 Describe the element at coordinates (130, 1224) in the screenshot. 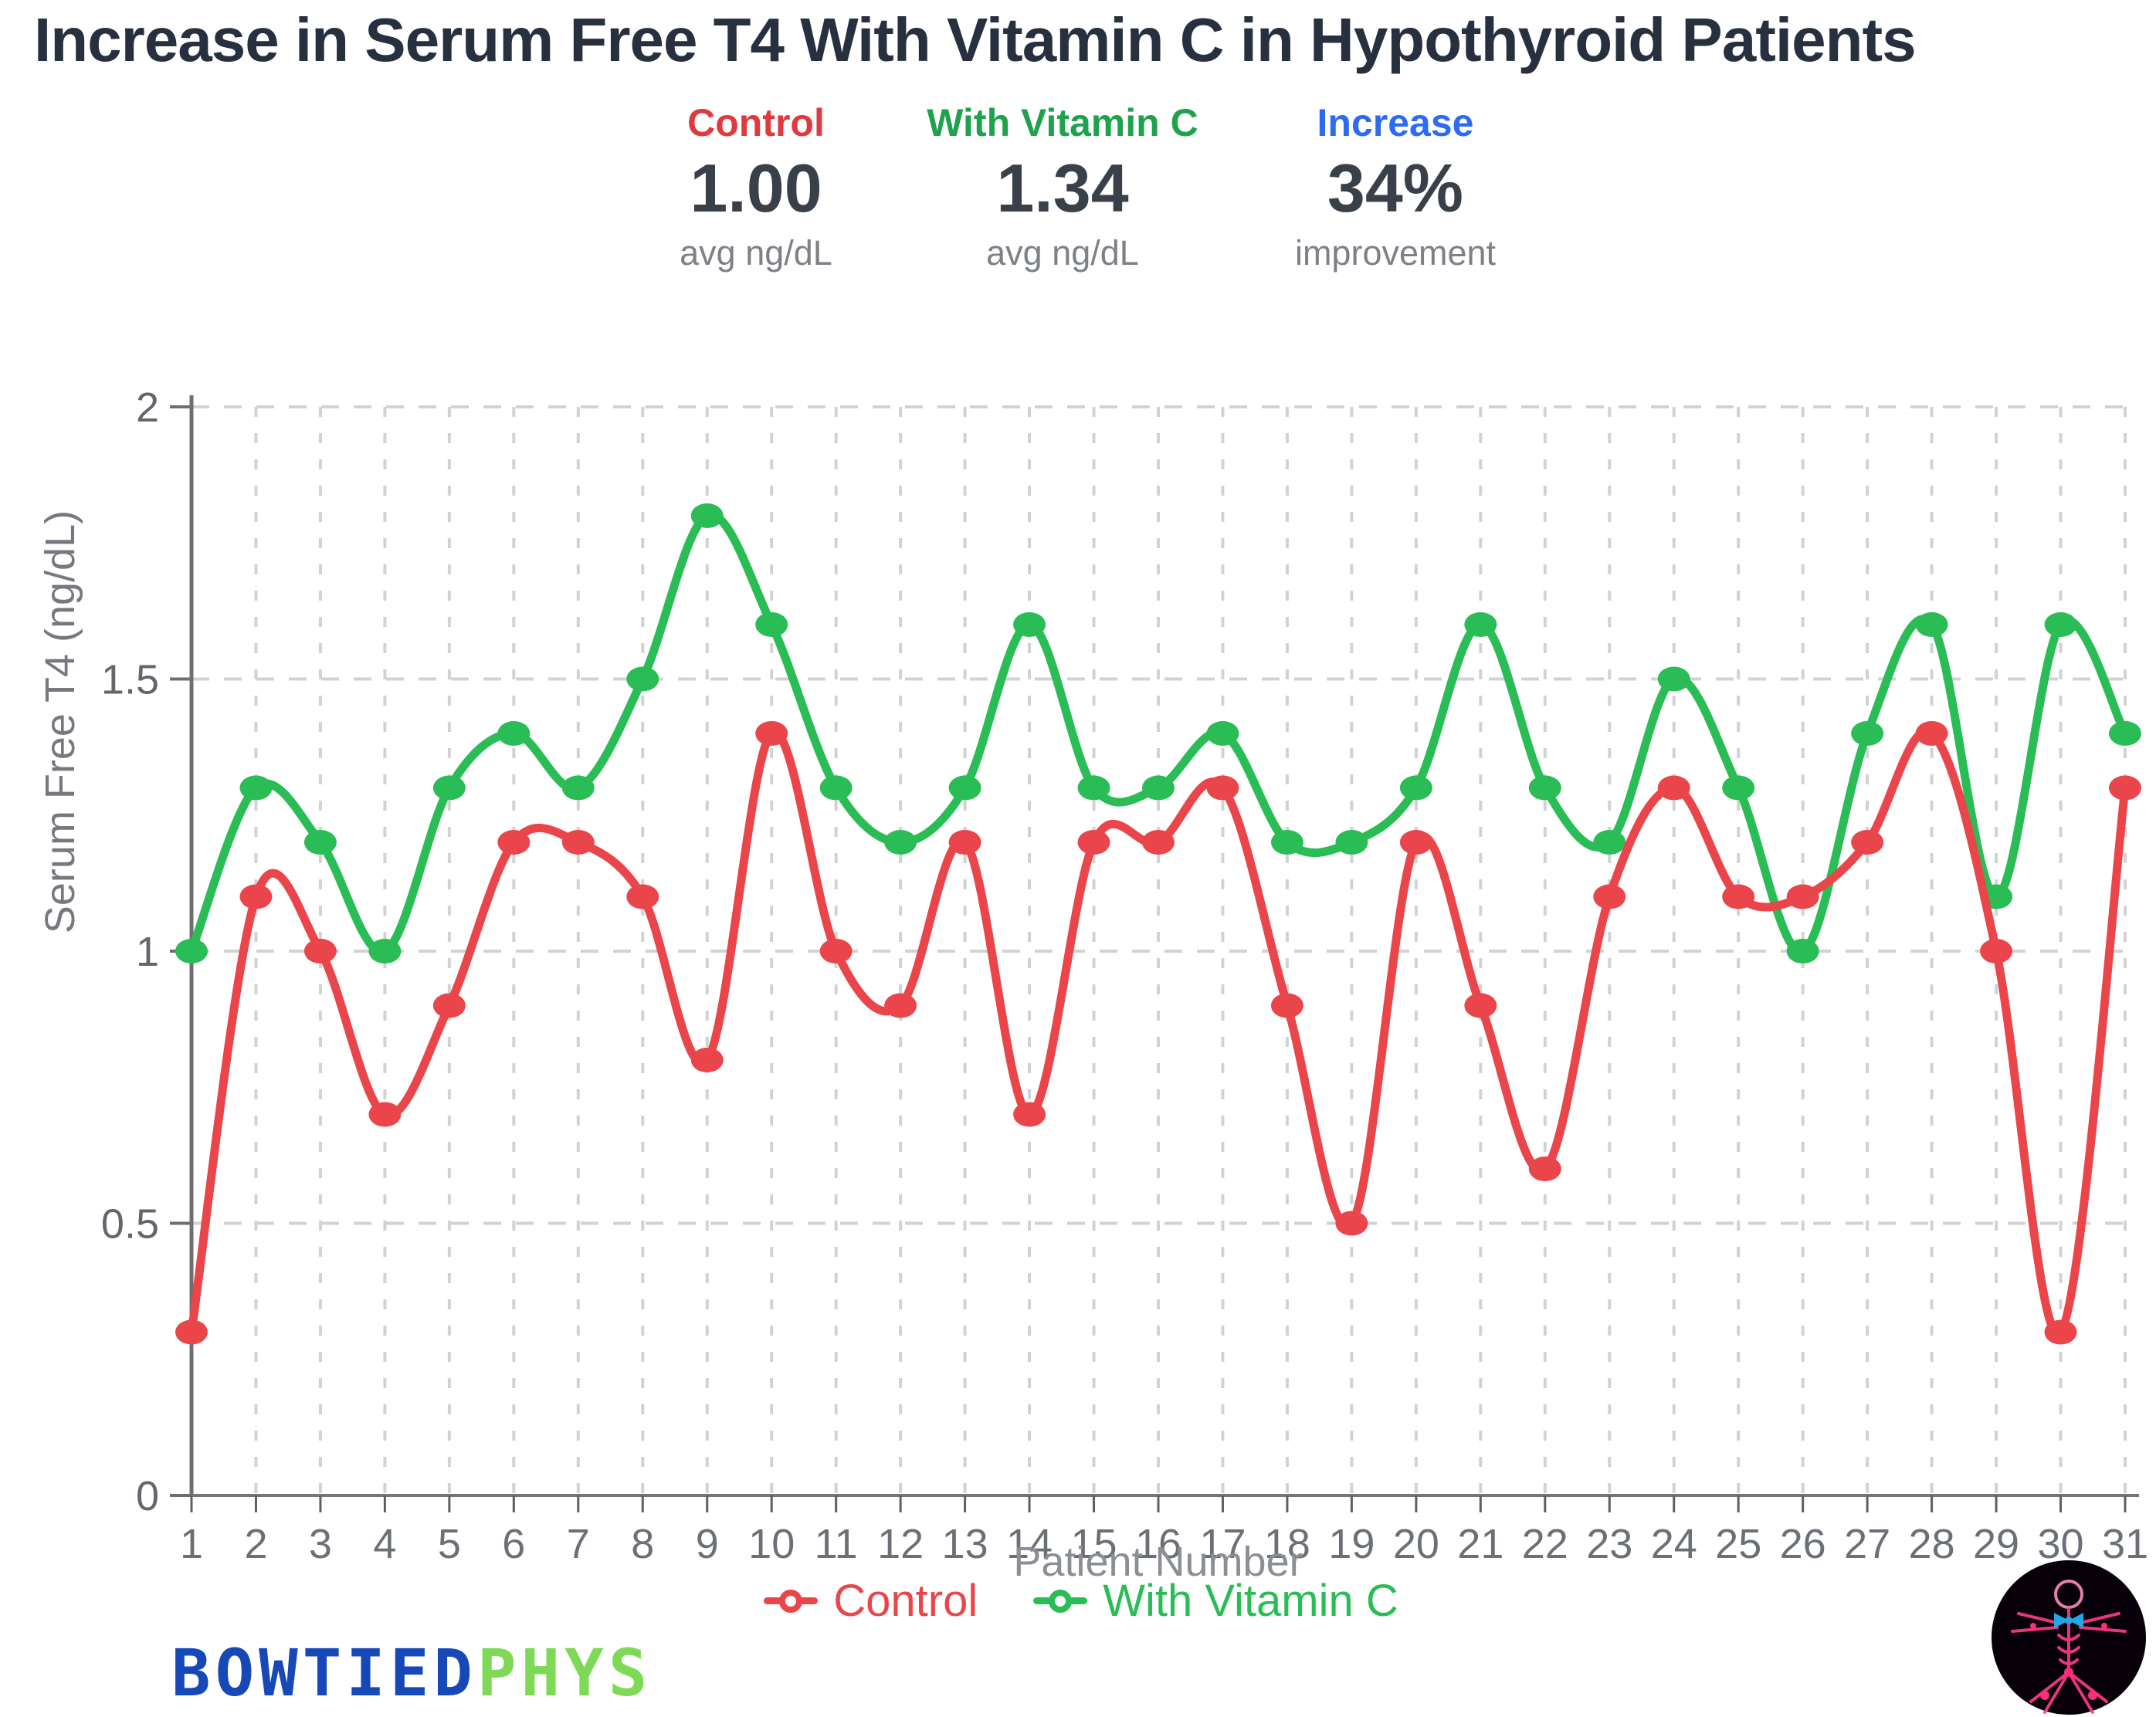

I see `svg-text: 0.5` at that location.